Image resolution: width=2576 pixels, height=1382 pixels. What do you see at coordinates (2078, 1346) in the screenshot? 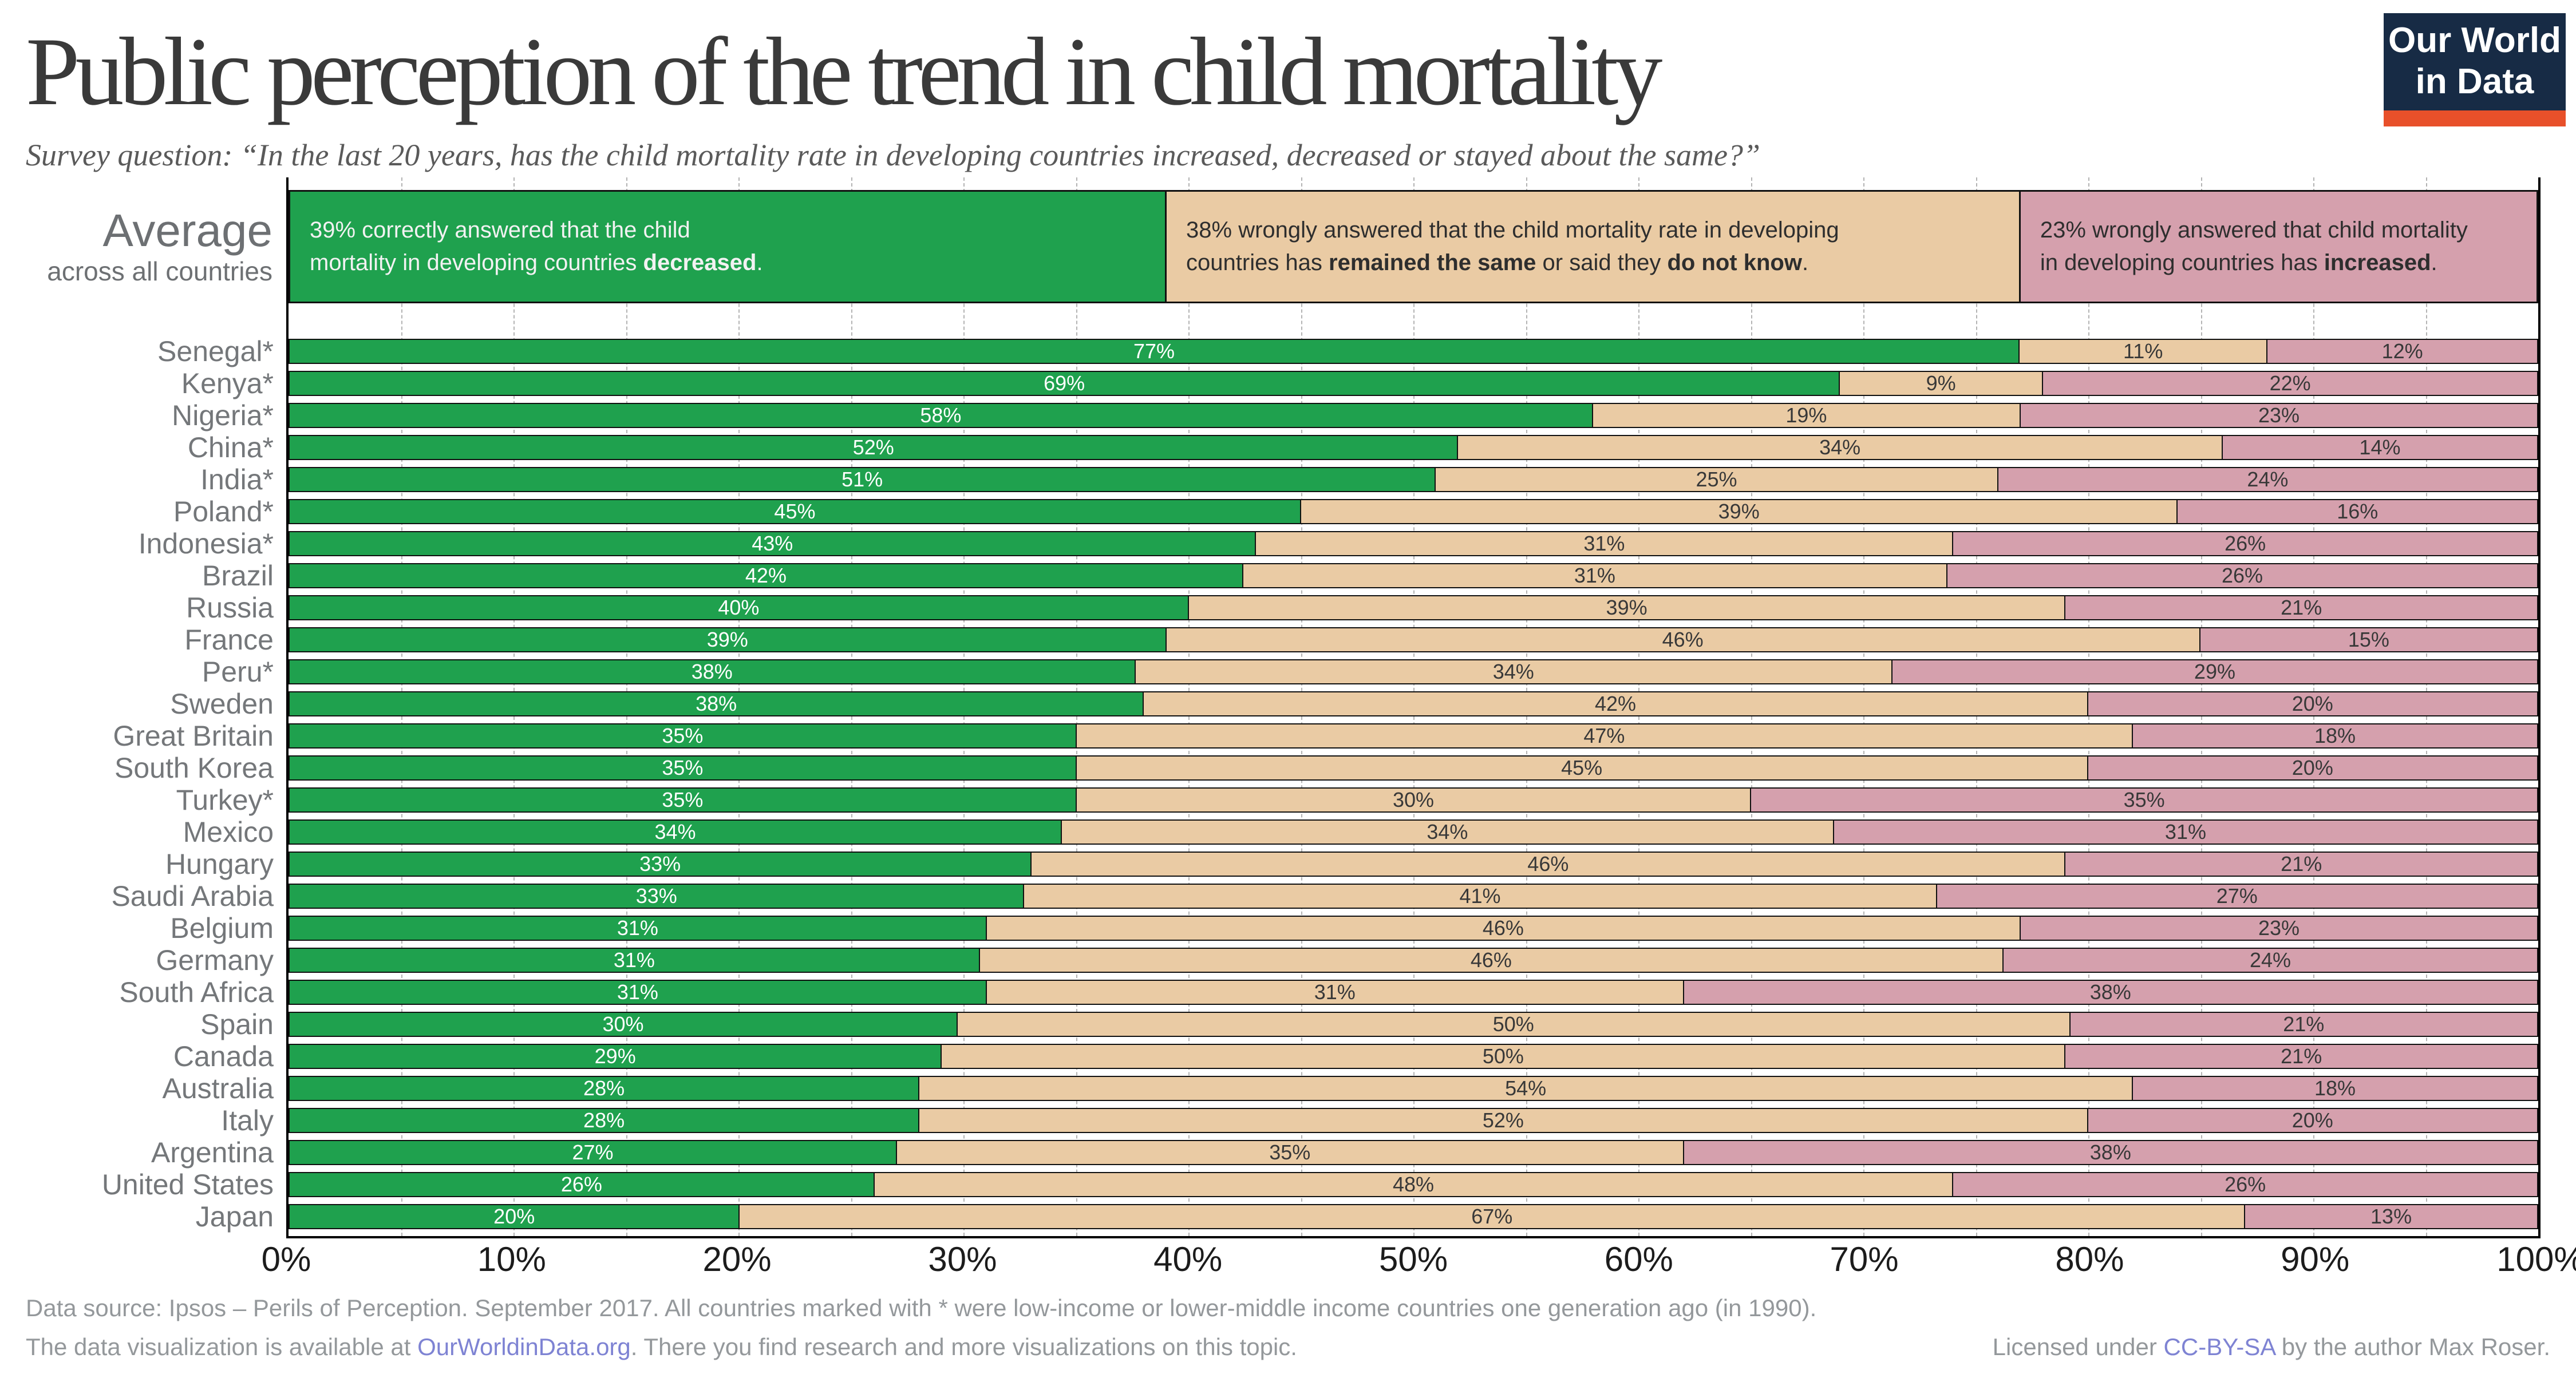
I see `footer-ccbysa-text: Licensed under` at bounding box center [2078, 1346].